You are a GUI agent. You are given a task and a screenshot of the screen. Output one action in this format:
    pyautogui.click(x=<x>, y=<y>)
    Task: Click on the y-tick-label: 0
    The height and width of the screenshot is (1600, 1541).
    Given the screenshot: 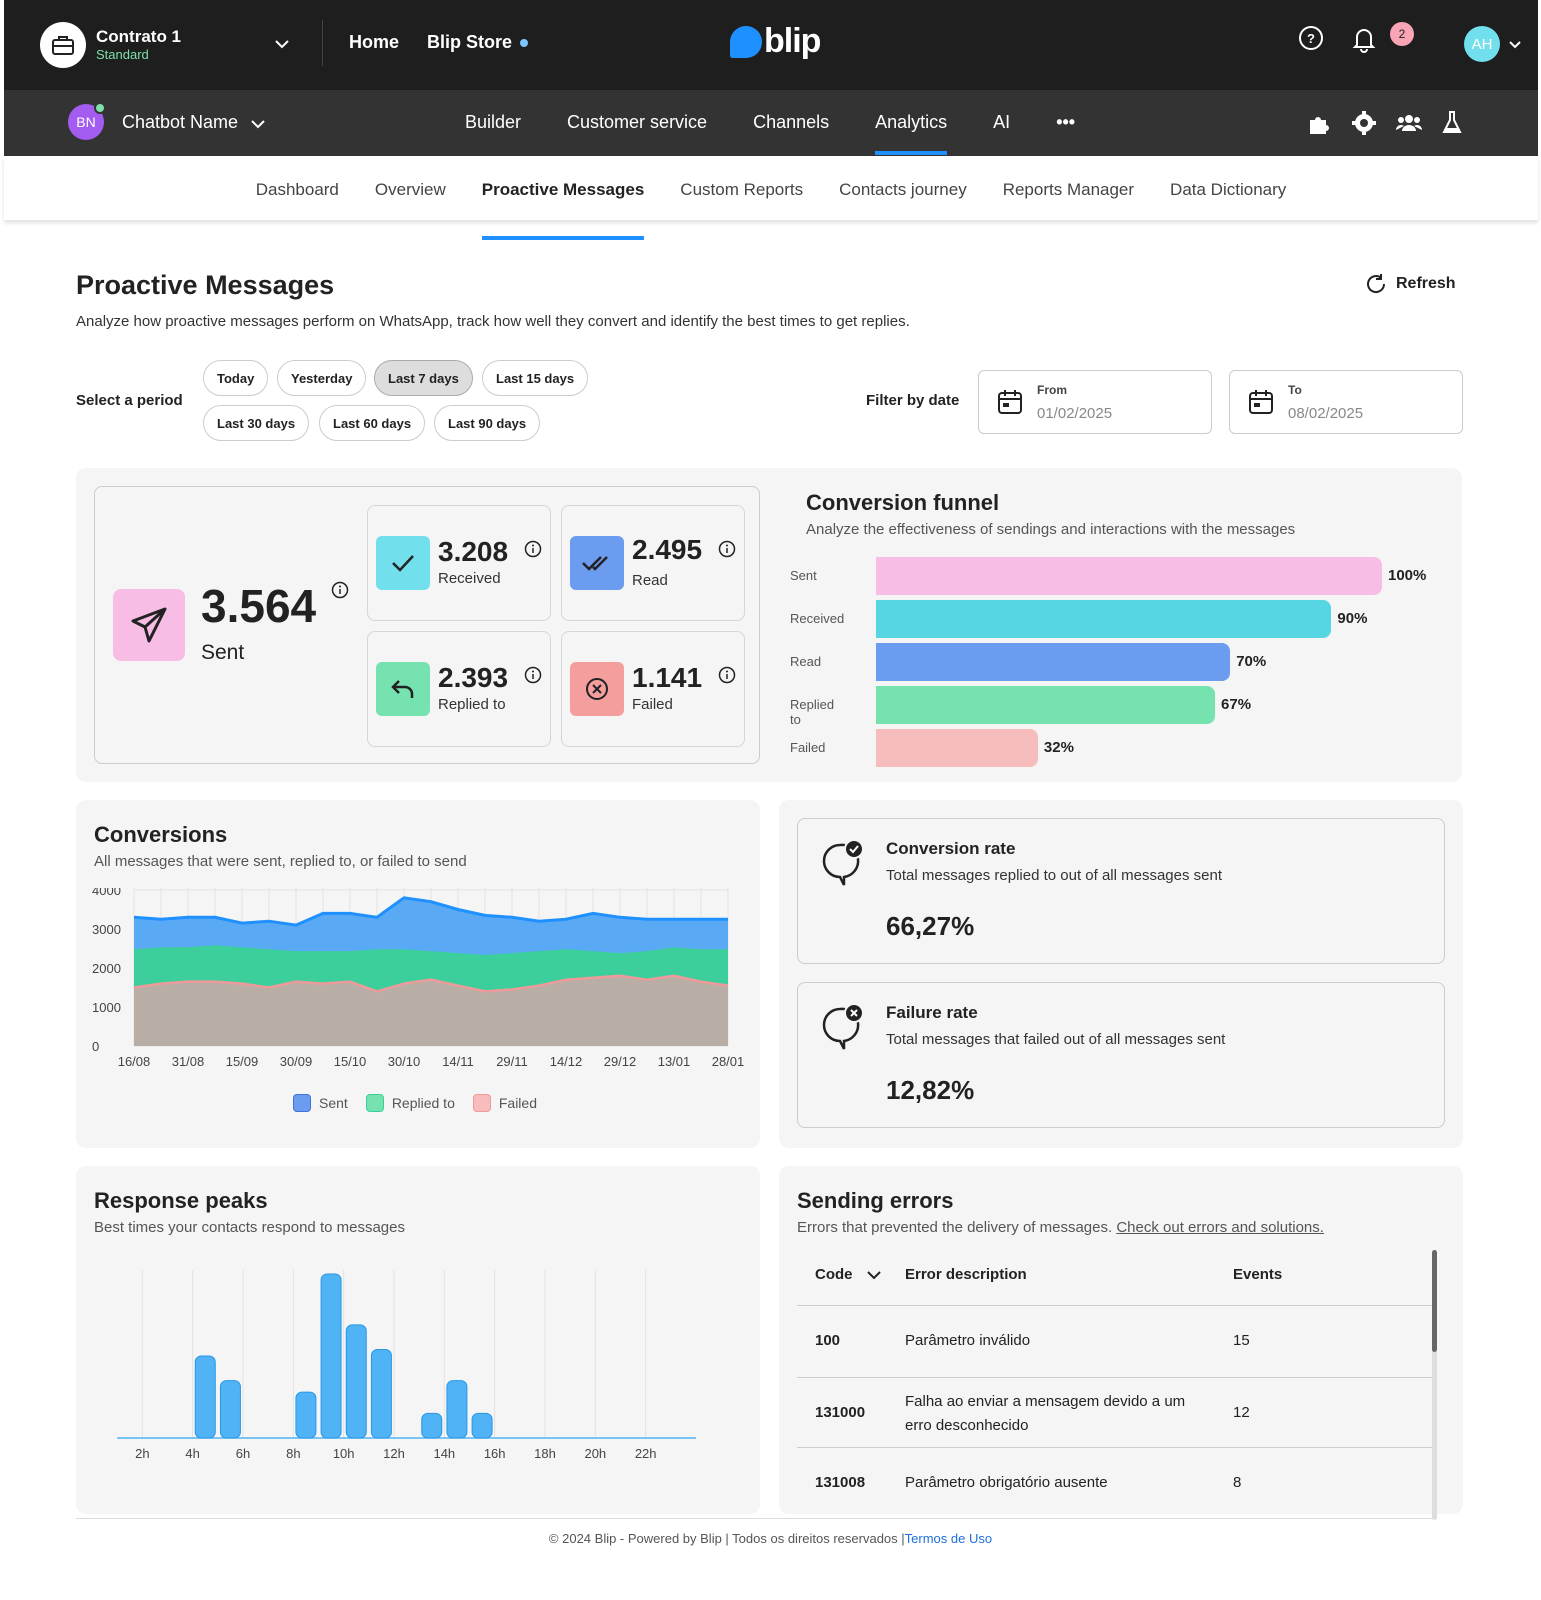 What is the action you would take?
    pyautogui.click(x=95, y=1046)
    